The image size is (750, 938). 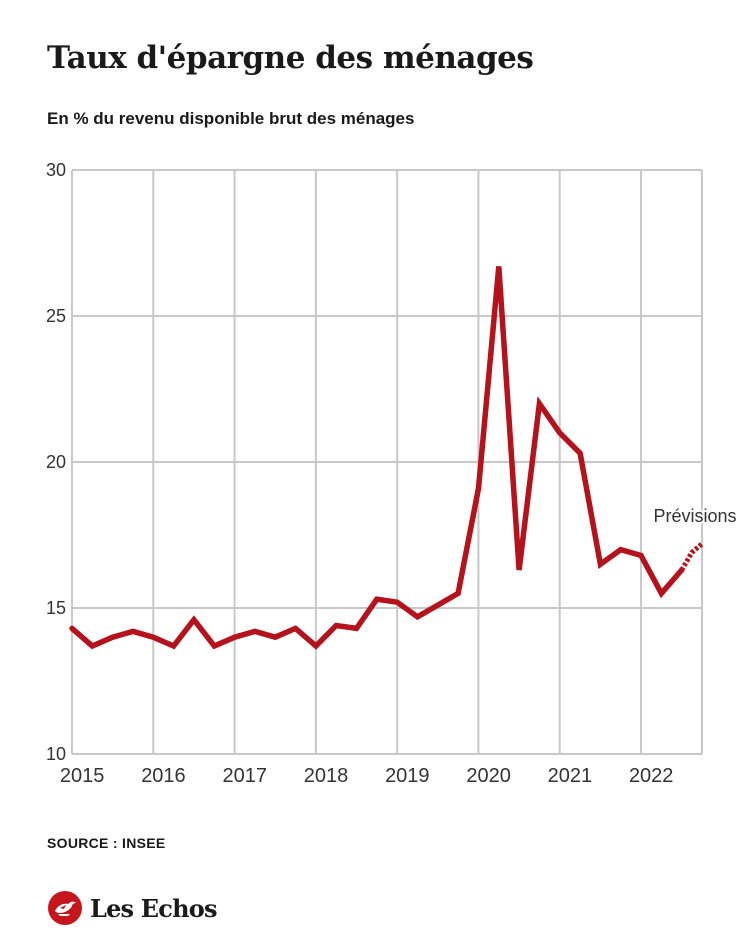 I want to click on y-tick-label: 20, so click(x=56, y=462).